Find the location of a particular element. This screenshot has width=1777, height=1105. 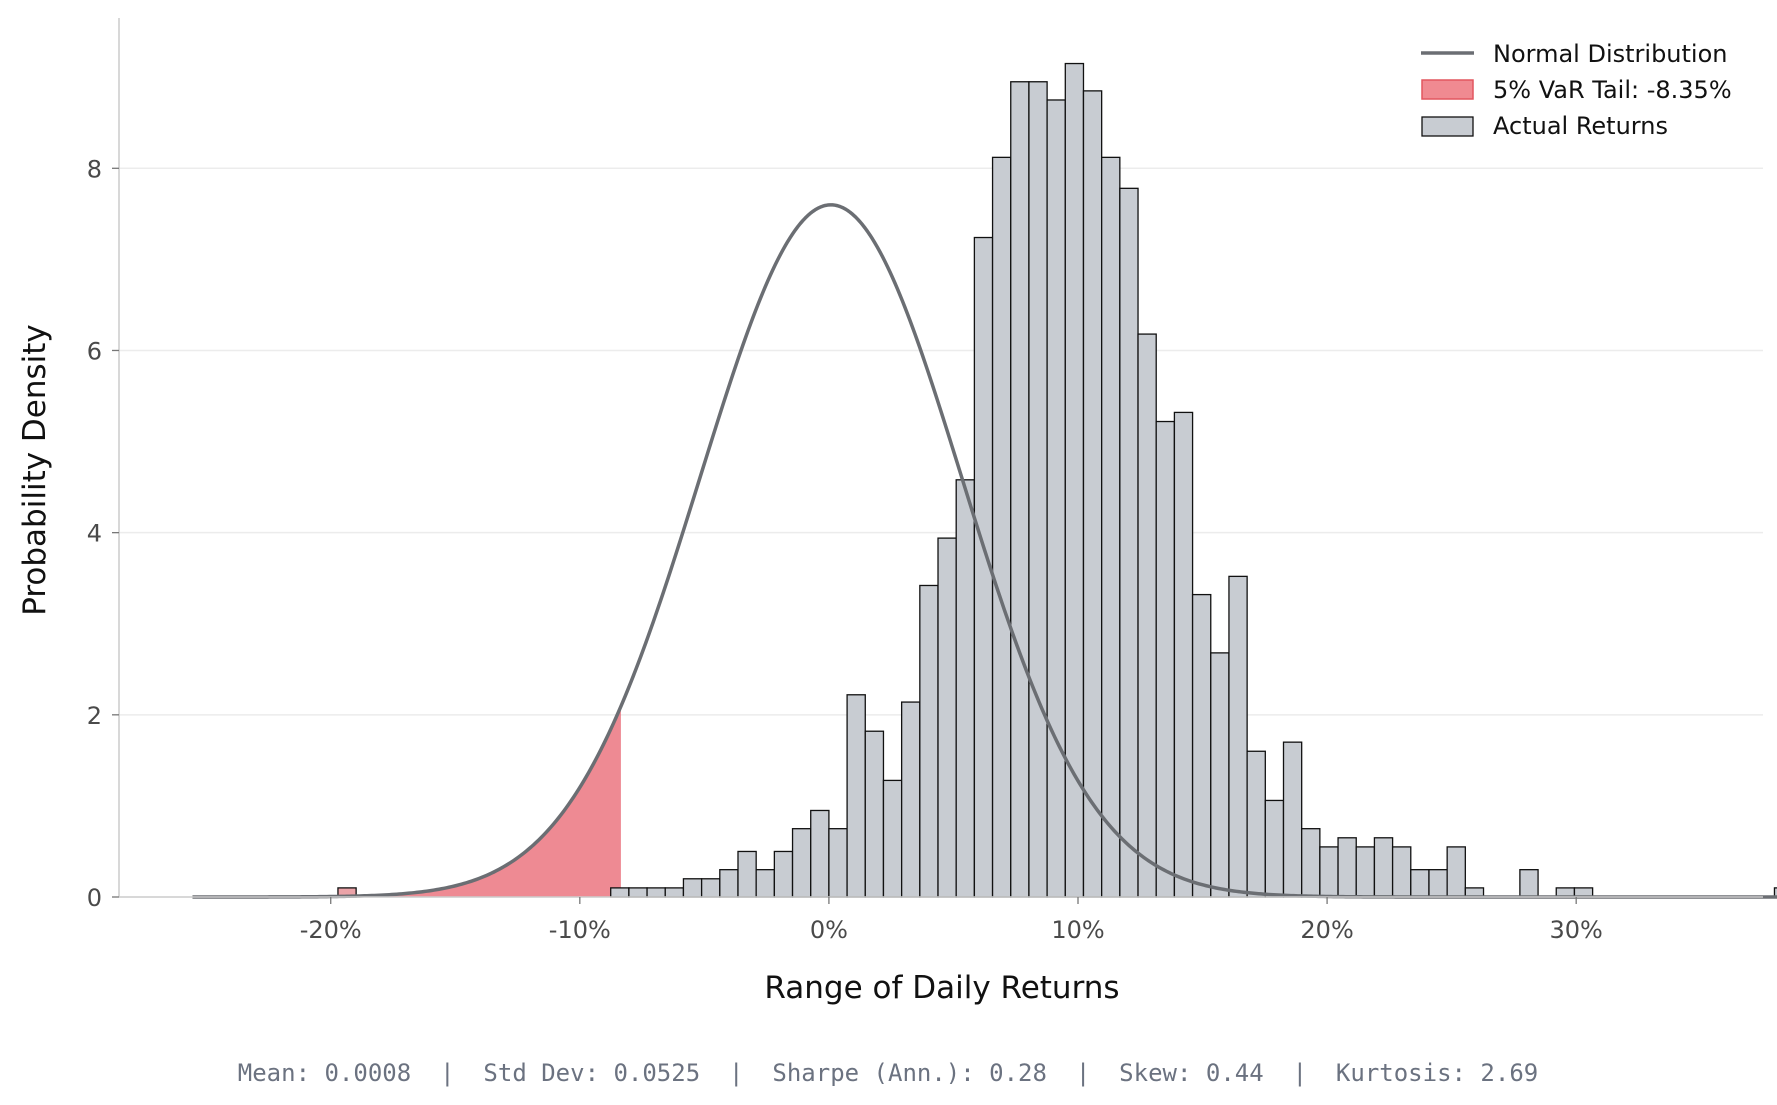

legend-normal-label: Normal Distribution is located at coordinates (1610, 54).